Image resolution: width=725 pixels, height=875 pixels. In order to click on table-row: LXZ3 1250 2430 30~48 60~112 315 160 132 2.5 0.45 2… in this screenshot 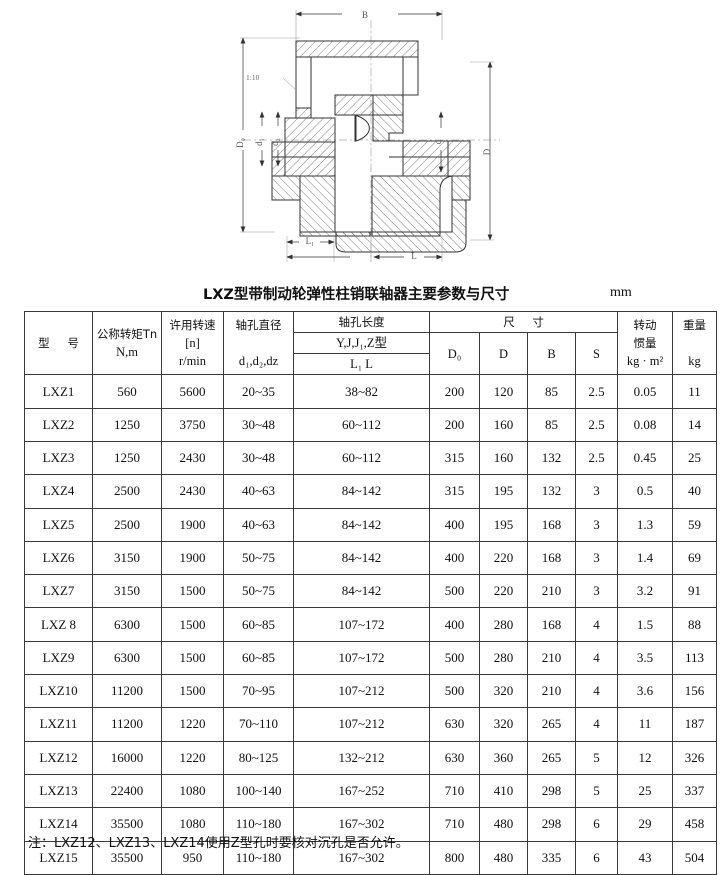, I will do `click(371, 458)`.